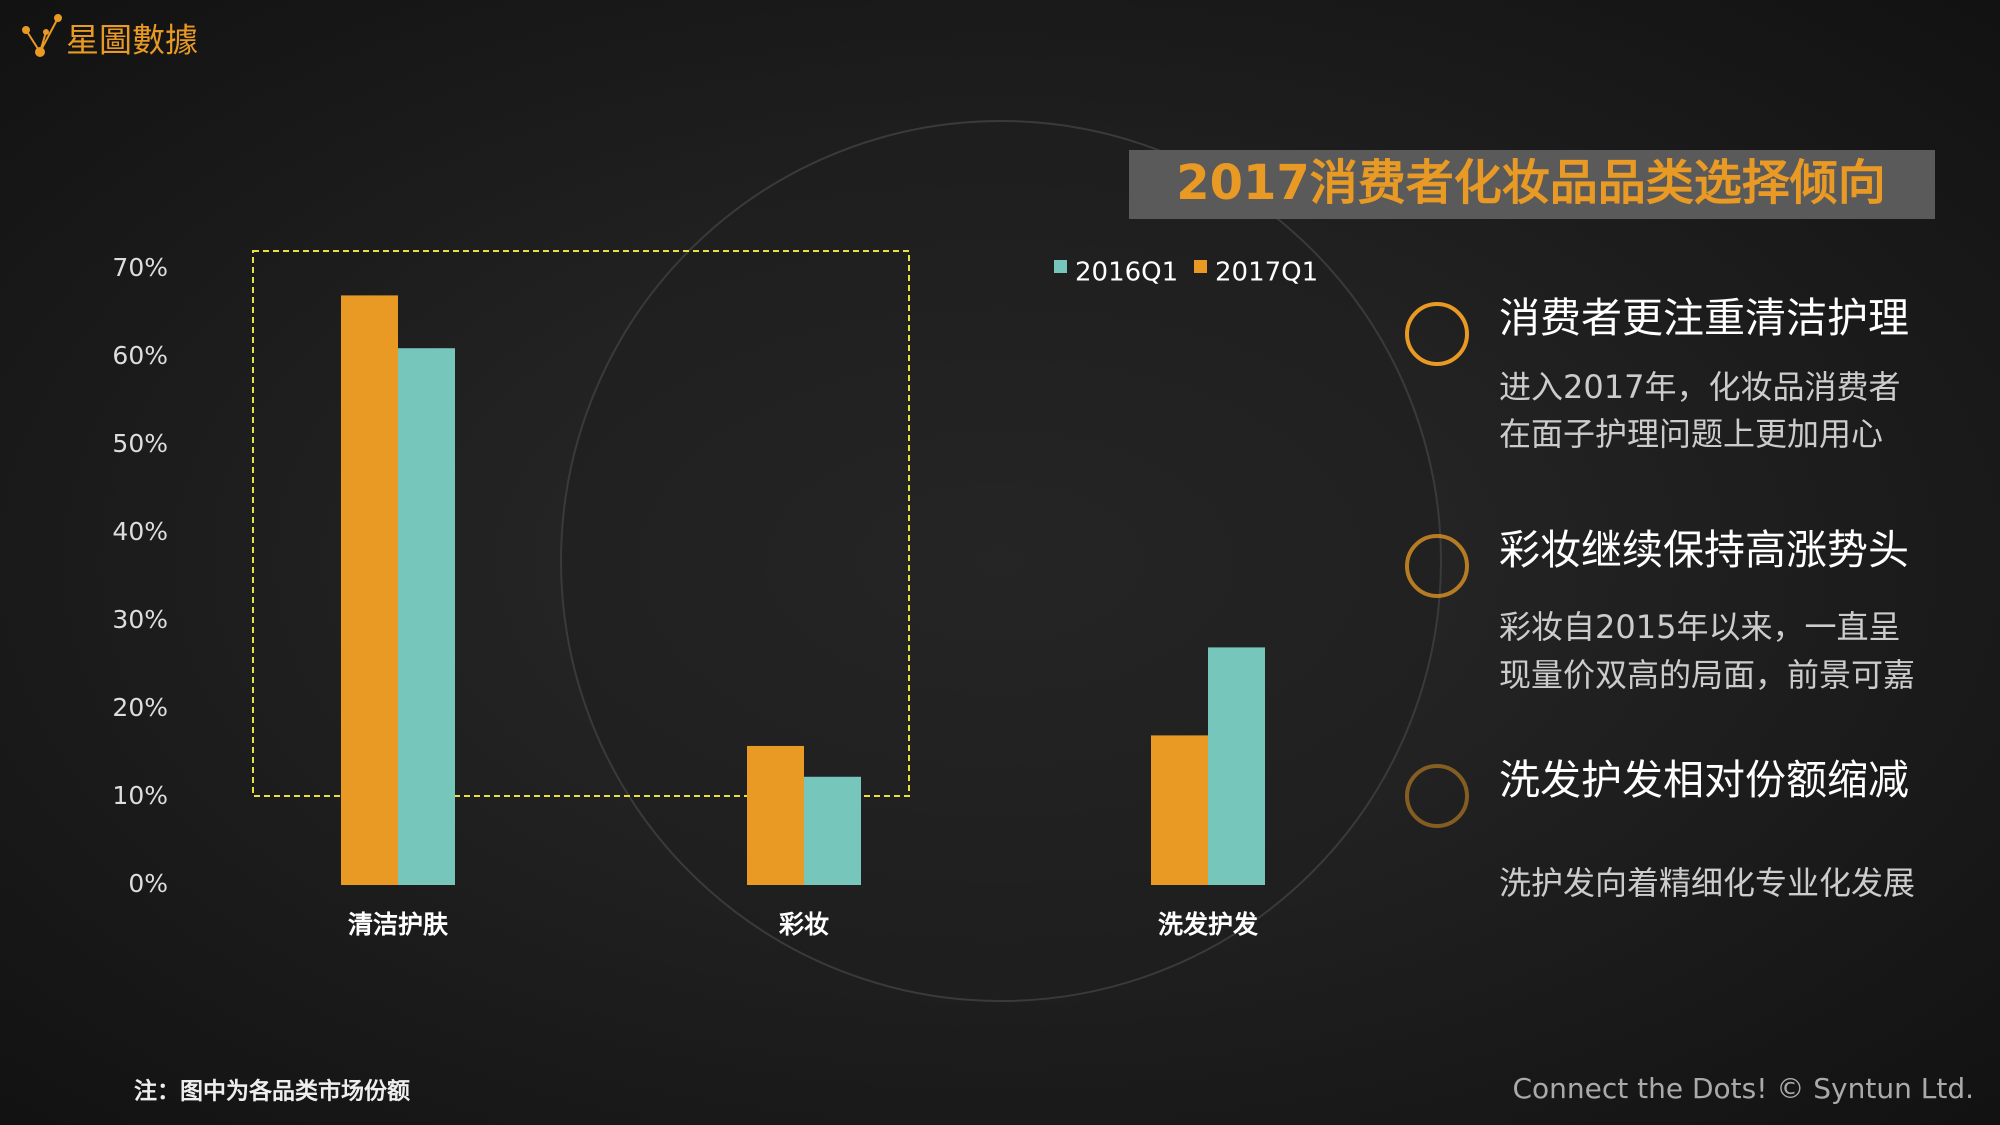 The image size is (2000, 1125). I want to click on title-box, so click(1532, 184).